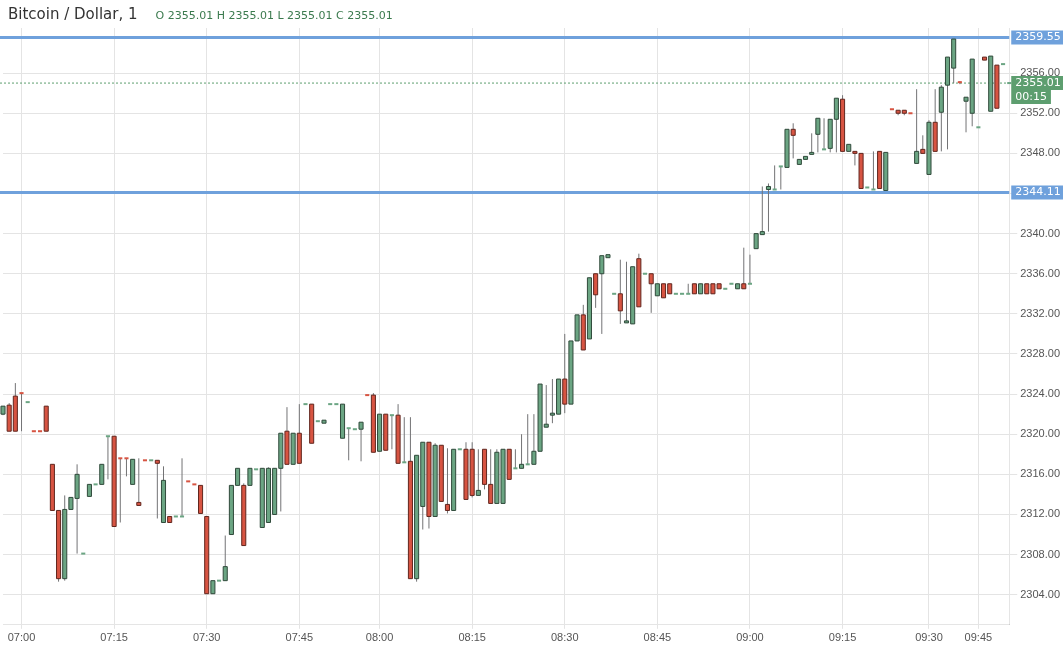 This screenshot has height=652, width=1063. Describe the element at coordinates (1040, 473) in the screenshot. I see `y-tick-label: 2316.00` at that location.